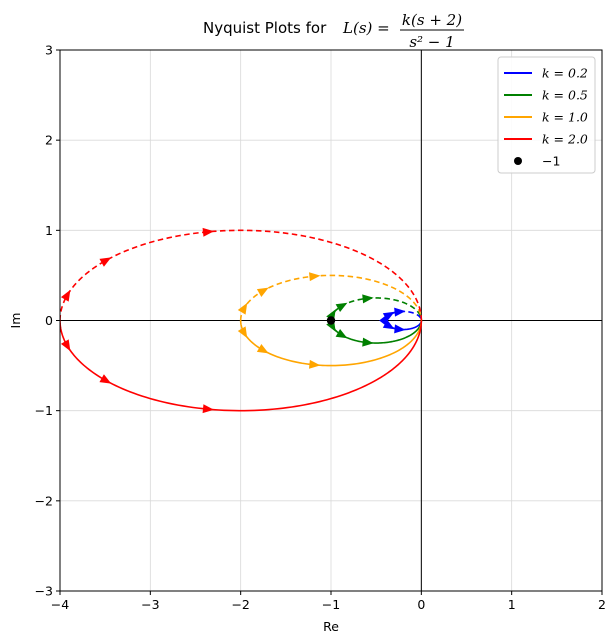 The height and width of the screenshot is (643, 616). I want to click on y-tick-label: 0, so click(49, 320).